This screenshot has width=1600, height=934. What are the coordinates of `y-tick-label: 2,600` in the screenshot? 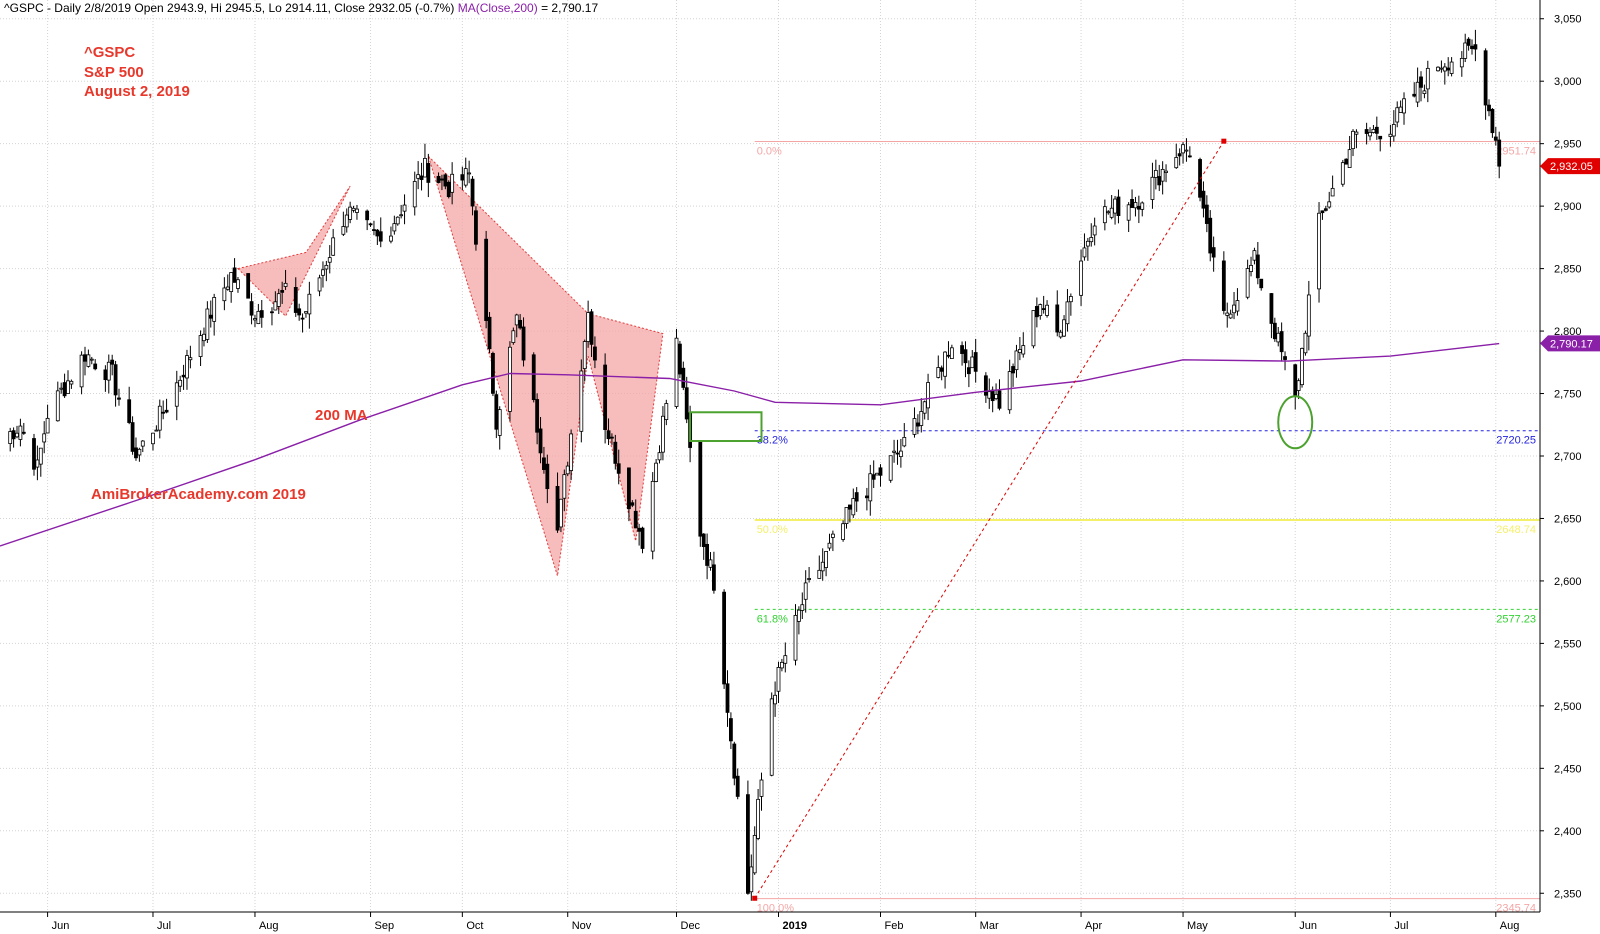 It's located at (1568, 582).